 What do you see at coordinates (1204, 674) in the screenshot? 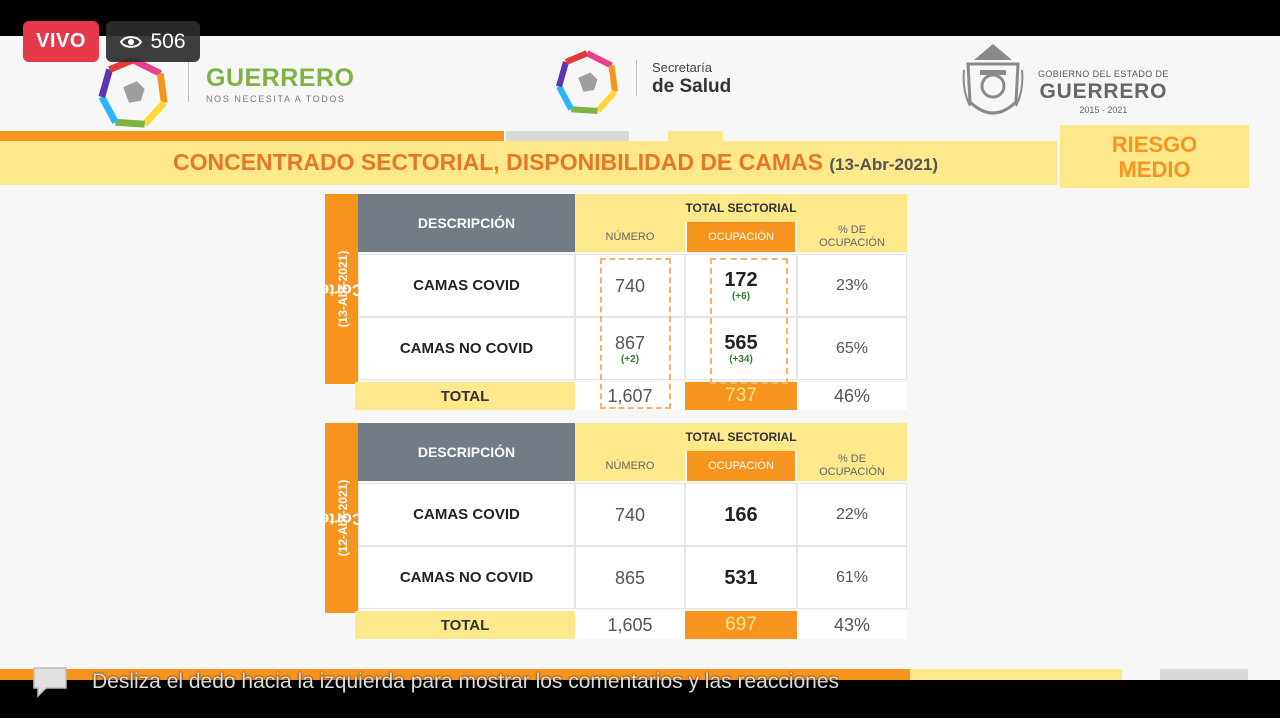
I see `decor-bar-gray-bottom` at bounding box center [1204, 674].